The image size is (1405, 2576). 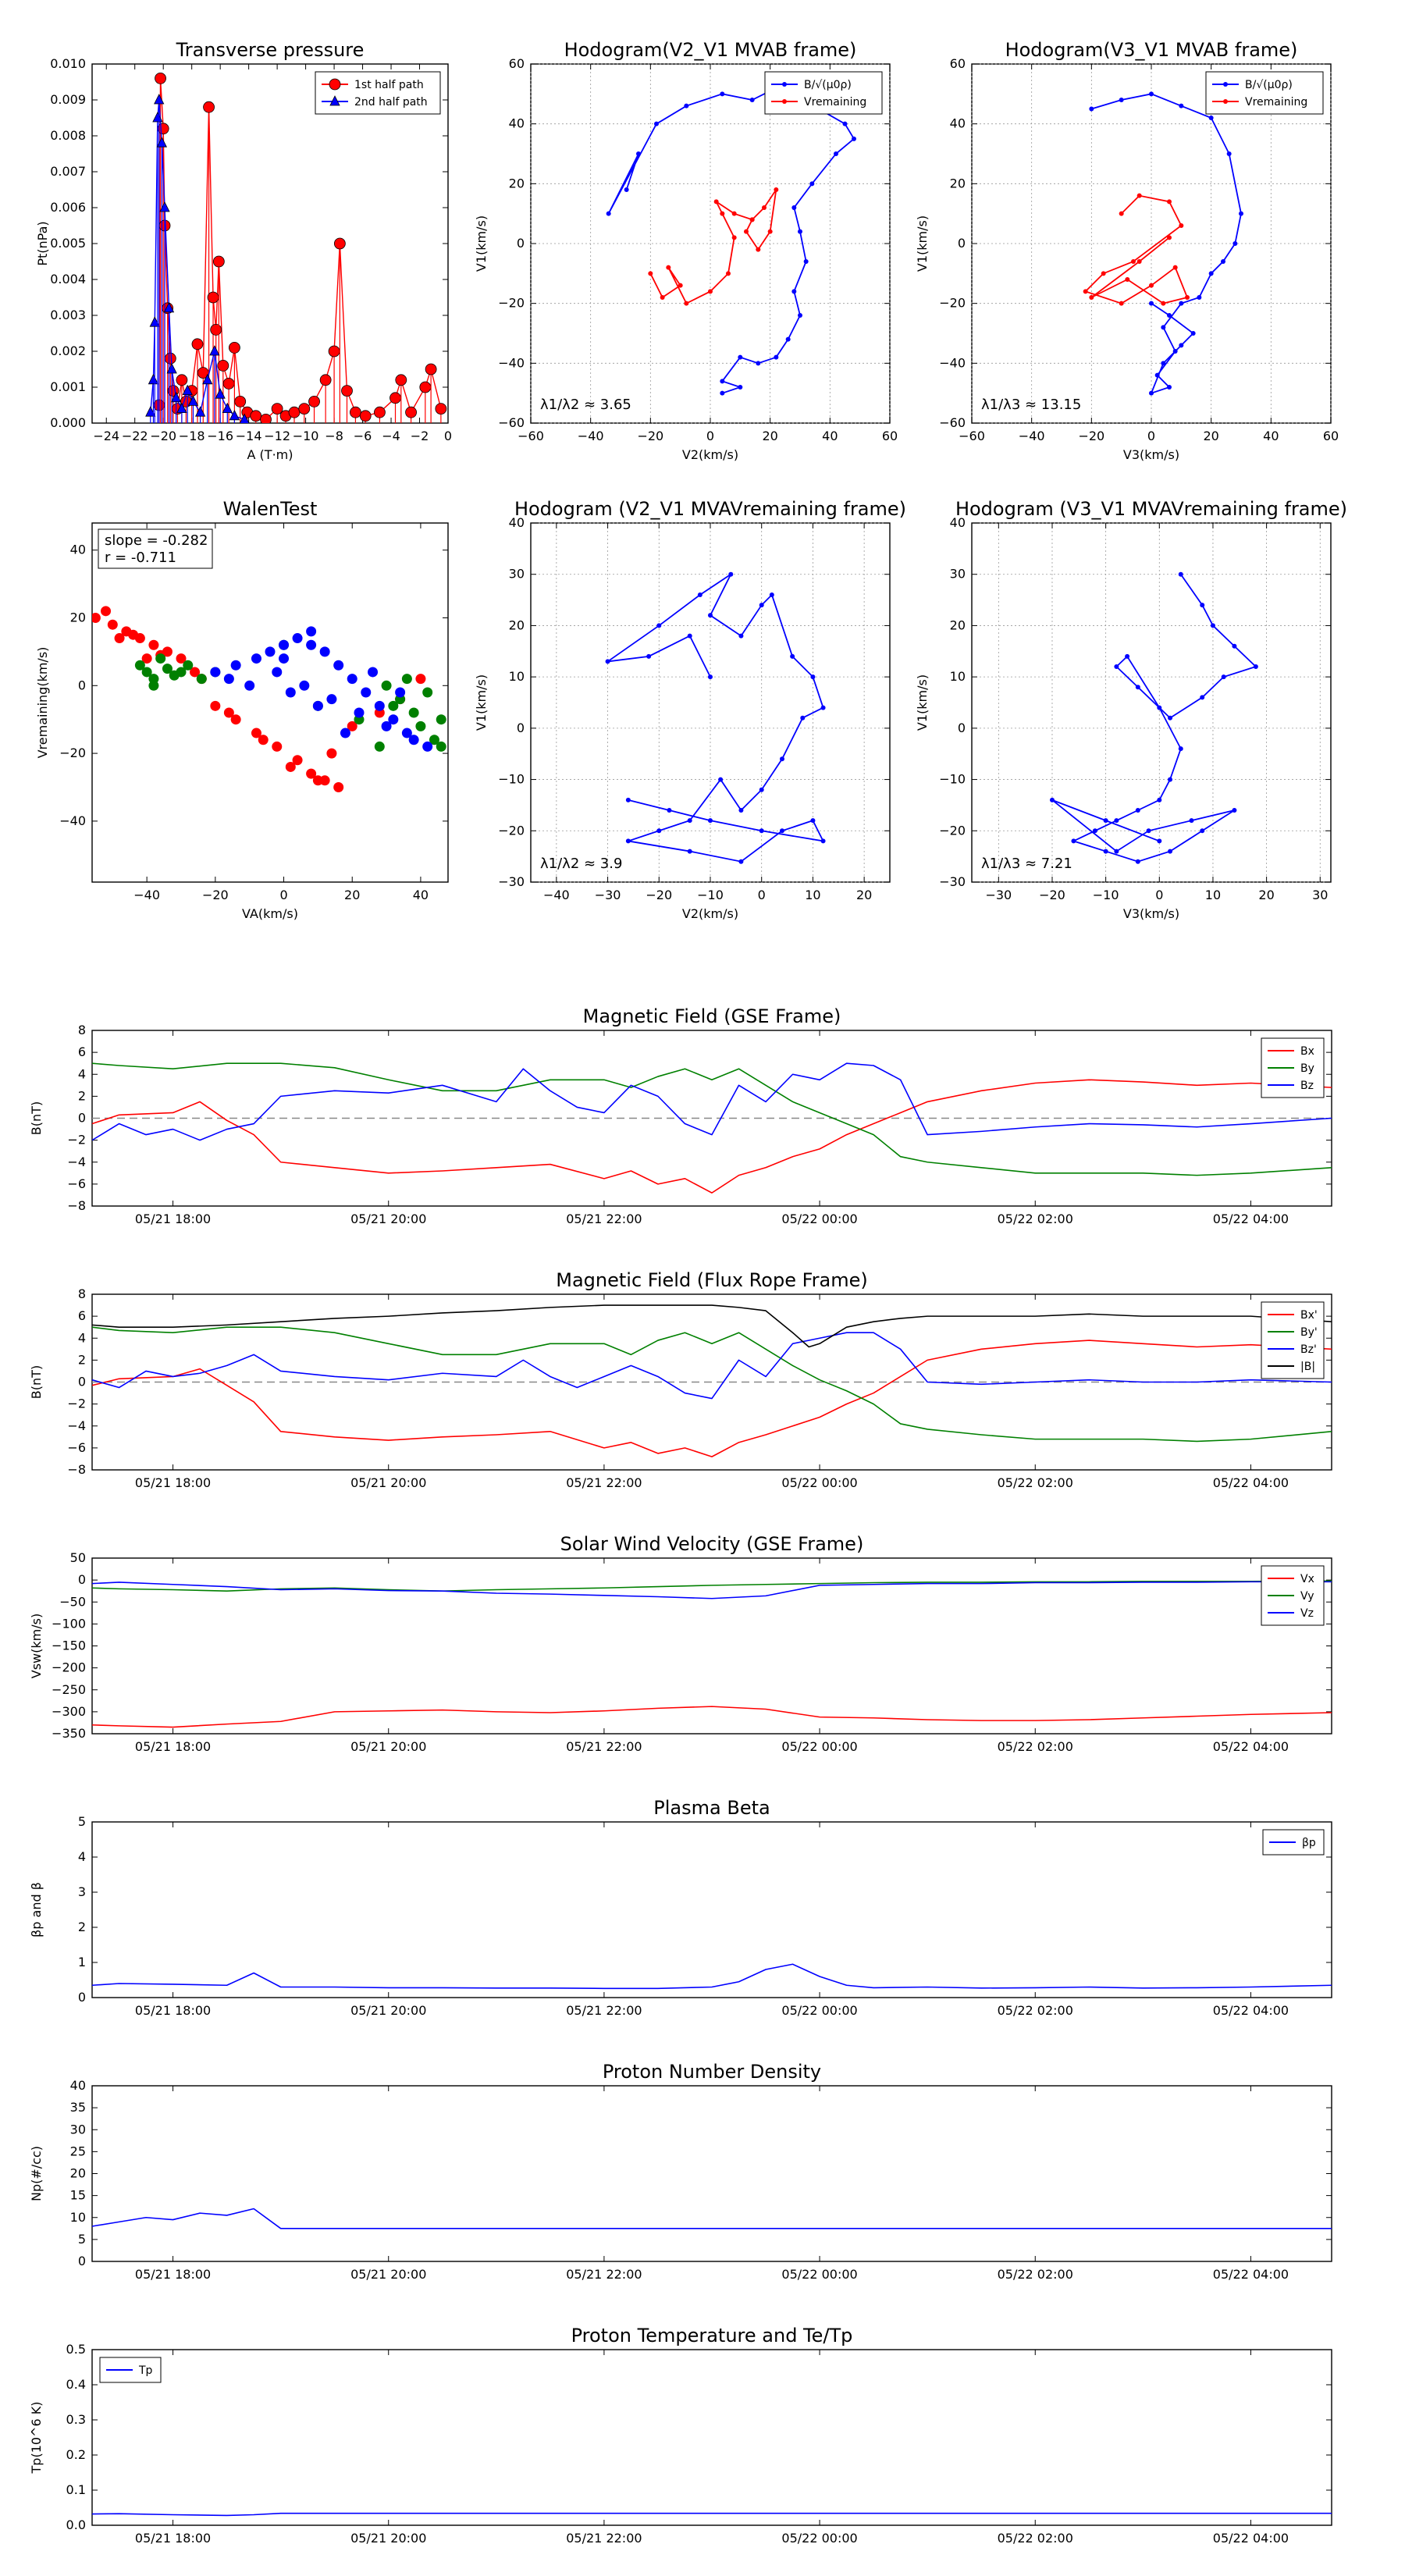 What do you see at coordinates (712, 1280) in the screenshot?
I see `bfr-title: Magnetic Field (Flux Rope Frame)` at bounding box center [712, 1280].